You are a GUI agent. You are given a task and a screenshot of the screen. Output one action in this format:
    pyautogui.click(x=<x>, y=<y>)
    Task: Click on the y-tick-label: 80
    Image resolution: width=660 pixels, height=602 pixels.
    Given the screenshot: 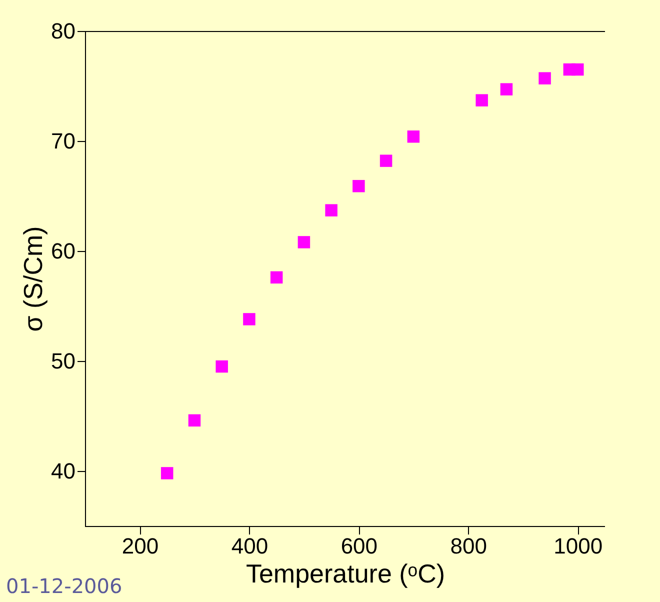 What is the action you would take?
    pyautogui.click(x=63, y=31)
    